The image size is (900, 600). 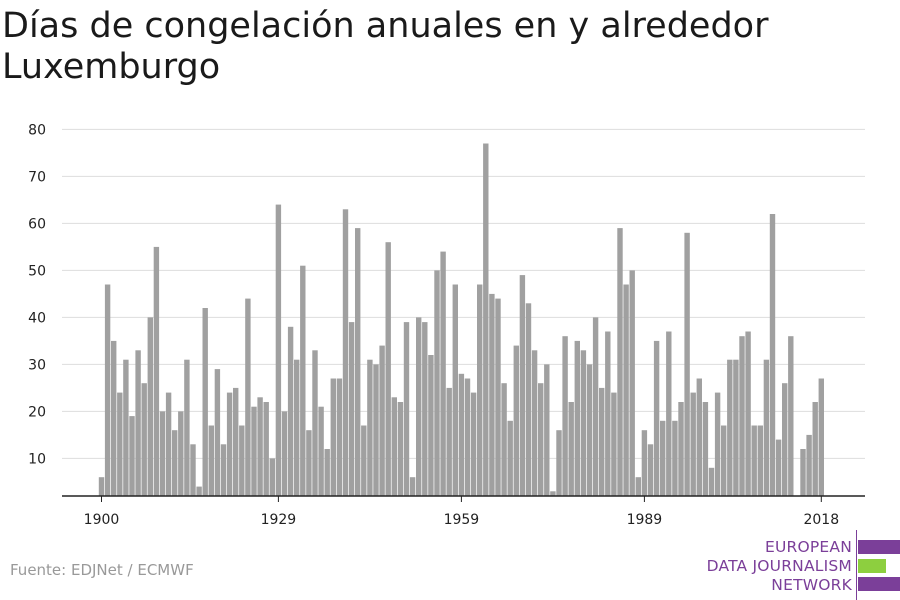 I want to click on bar-1969, so click(x=522, y=385).